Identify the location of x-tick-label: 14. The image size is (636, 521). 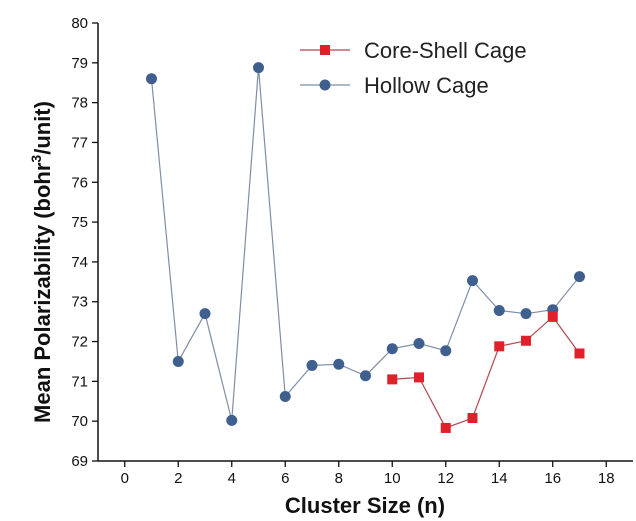
(499, 478).